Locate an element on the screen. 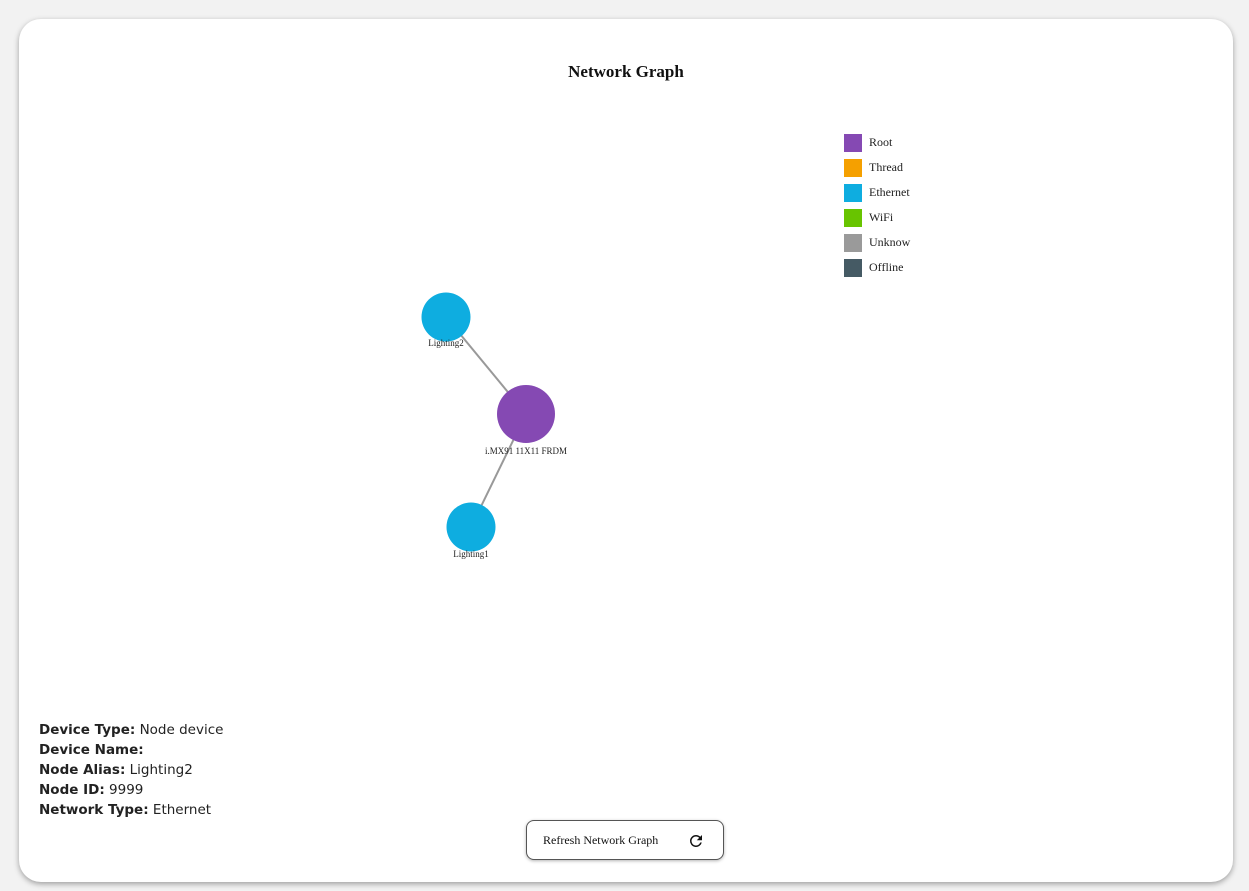  detail-key: Node ID: is located at coordinates (72, 790).